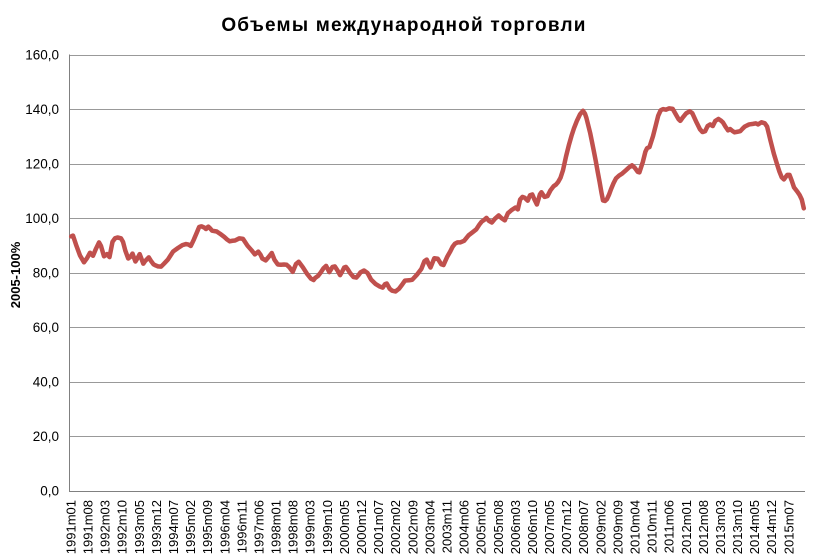  I want to click on svg-text: 2000m05, so click(344, 527).